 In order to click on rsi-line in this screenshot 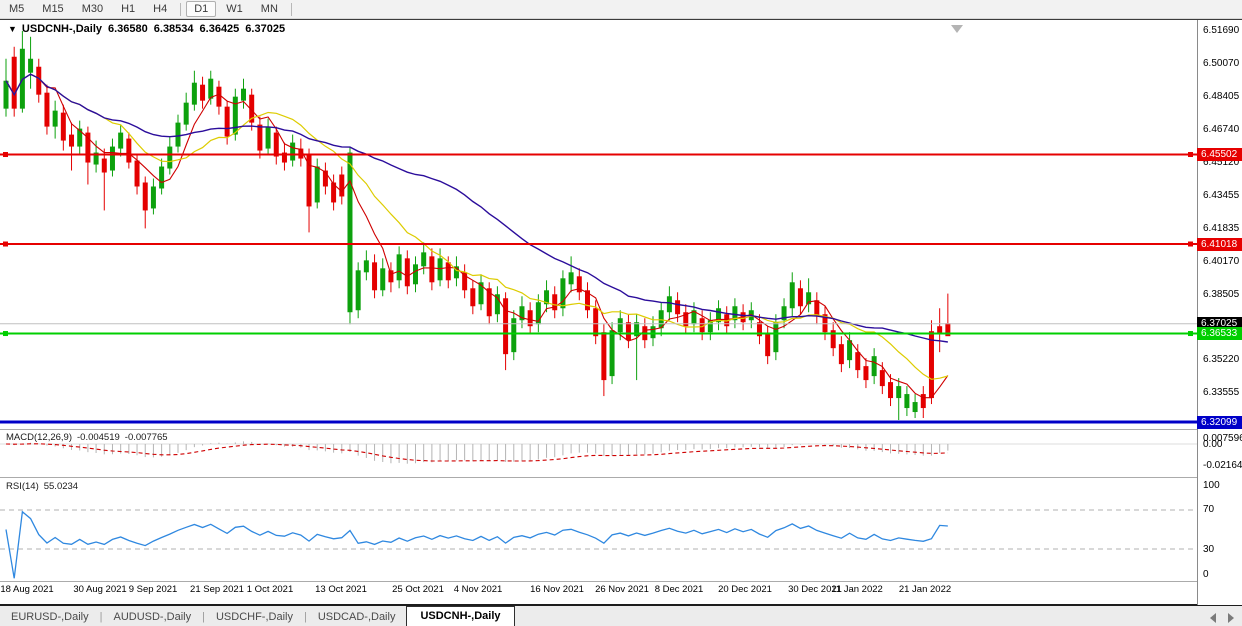, I will do `click(476, 544)`.